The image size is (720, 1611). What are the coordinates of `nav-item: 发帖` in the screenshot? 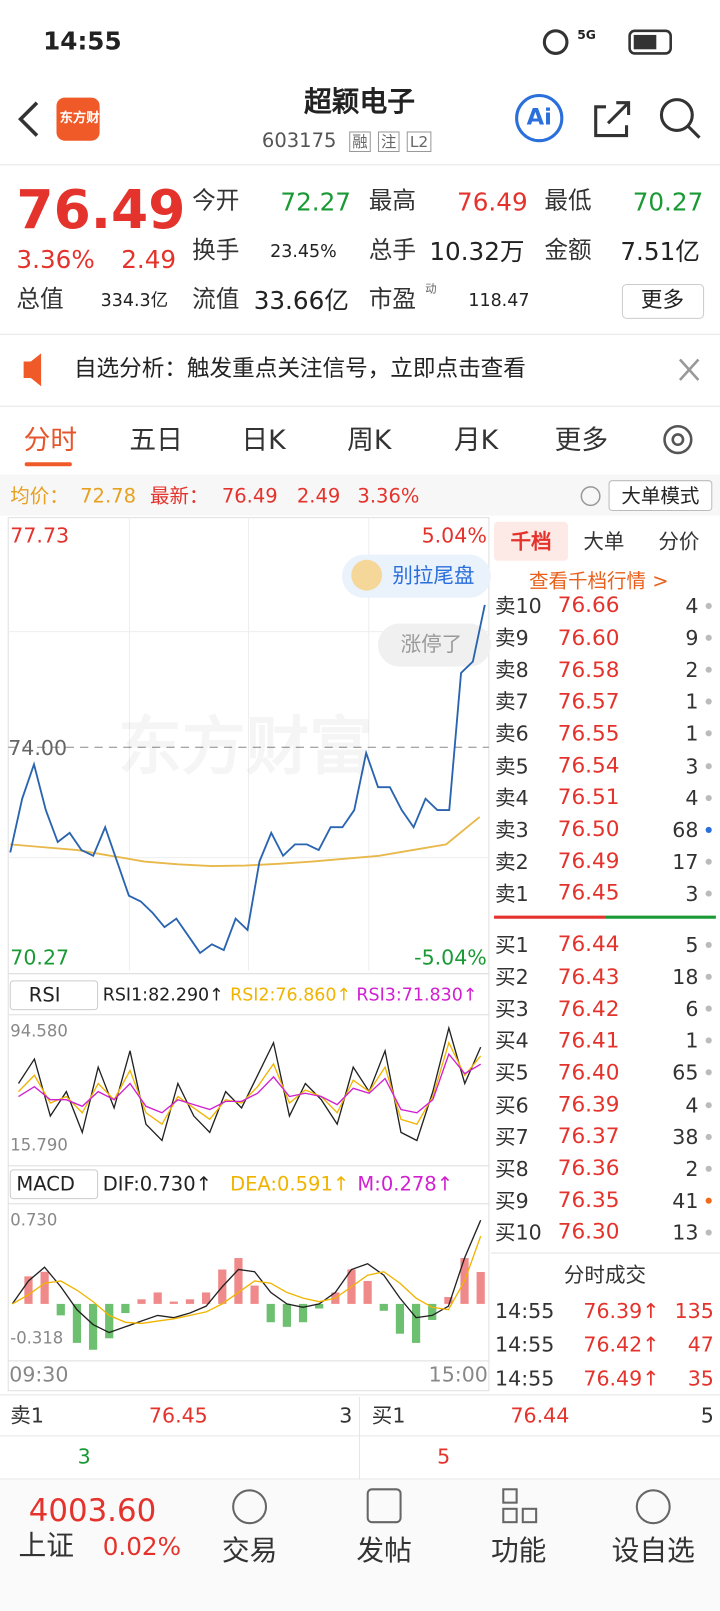 It's located at (384, 1551).